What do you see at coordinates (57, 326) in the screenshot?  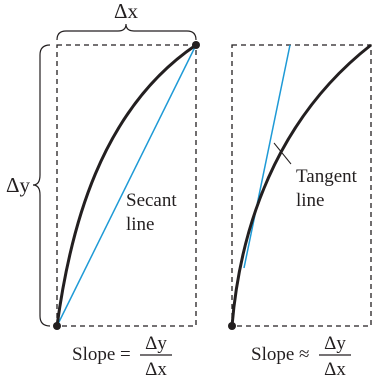 I see `left-start-point` at bounding box center [57, 326].